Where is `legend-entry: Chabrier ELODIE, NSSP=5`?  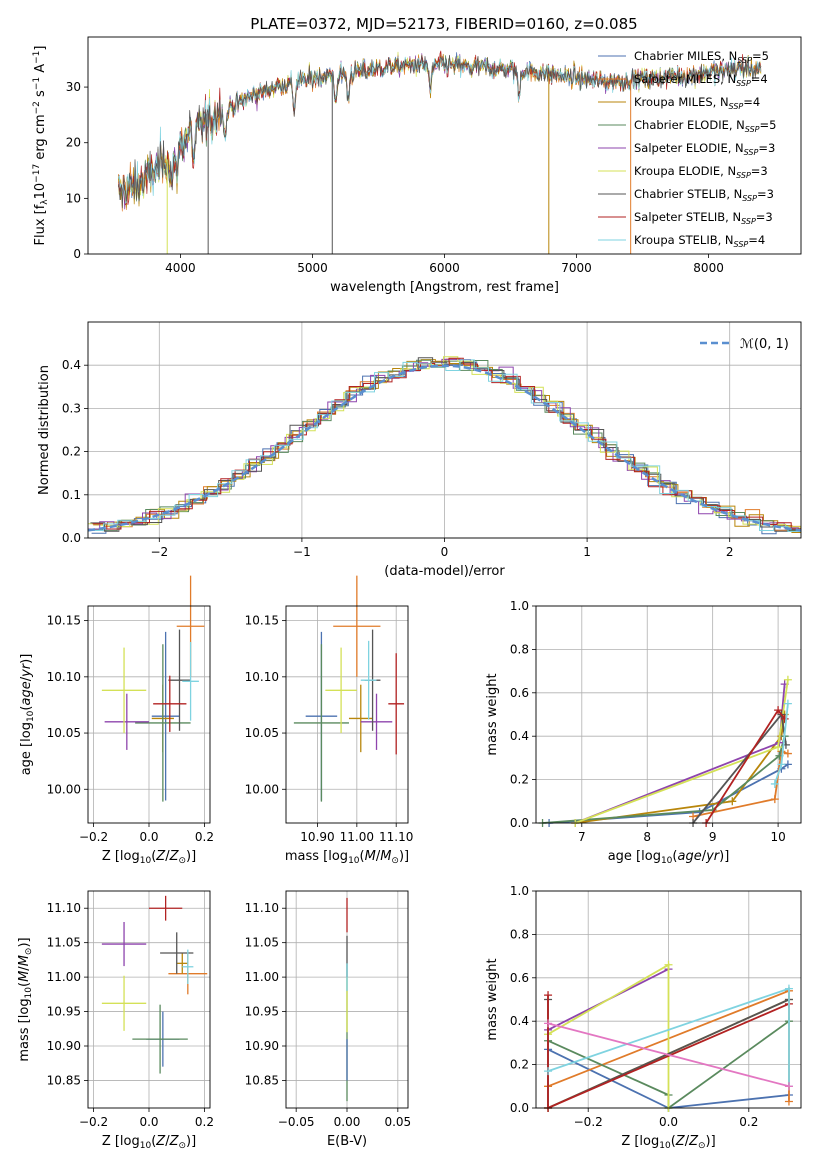 legend-entry: Chabrier ELODIE, NSSP=5 is located at coordinates (705, 126).